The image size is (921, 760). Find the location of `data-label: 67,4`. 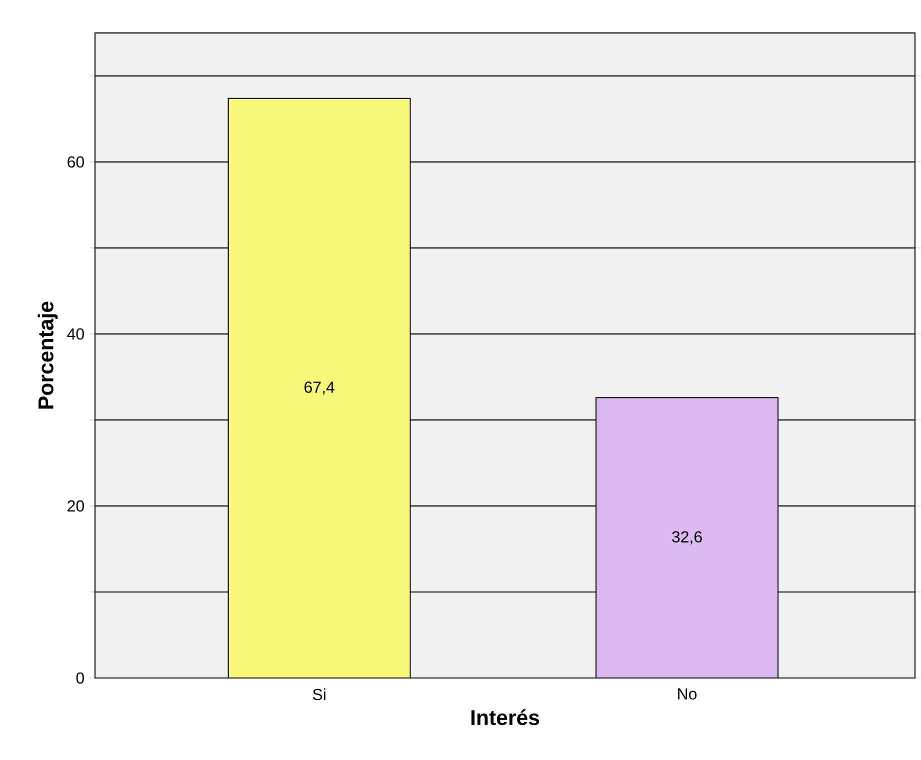

data-label: 67,4 is located at coordinates (319, 388).